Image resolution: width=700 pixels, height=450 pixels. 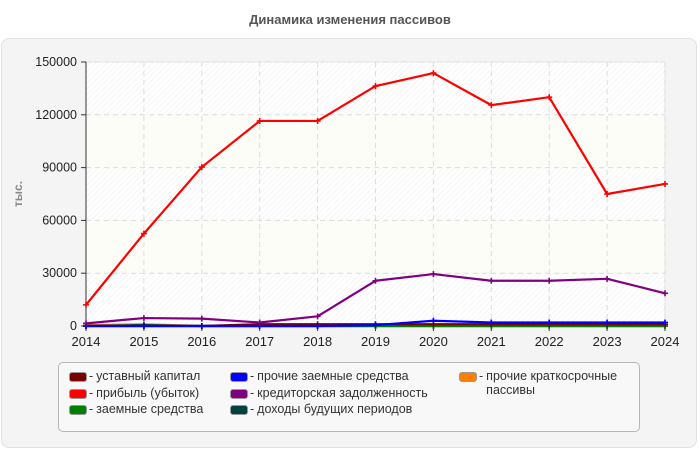 What do you see at coordinates (59, 168) in the screenshot?
I see `y-tick-label: 90000` at bounding box center [59, 168].